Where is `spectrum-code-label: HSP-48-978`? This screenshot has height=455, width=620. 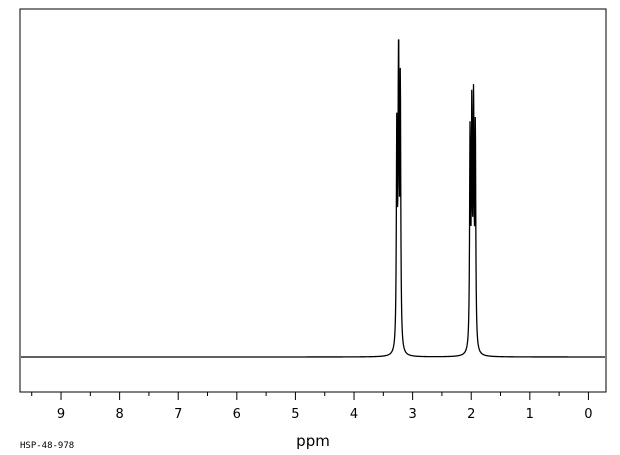 spectrum-code-label: HSP-48-978 is located at coordinates (47, 446).